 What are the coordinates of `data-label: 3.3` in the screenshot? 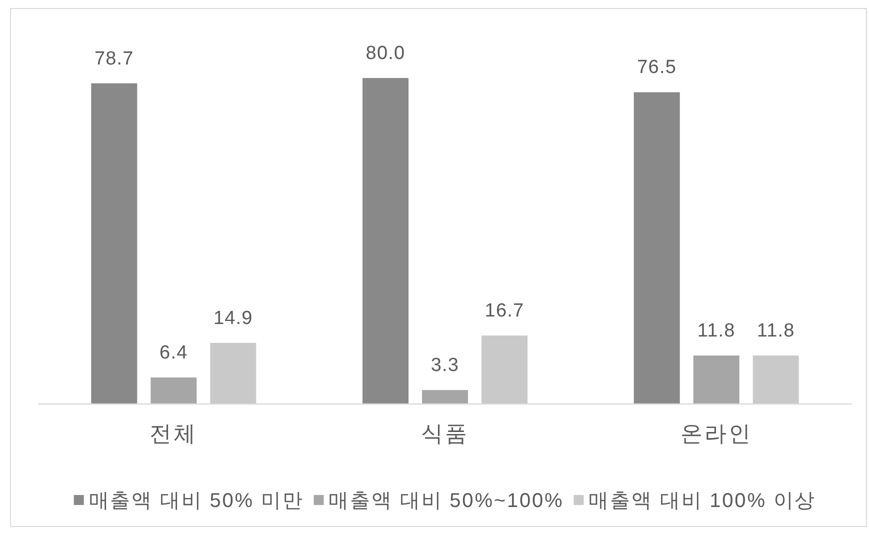 It's located at (445, 365).